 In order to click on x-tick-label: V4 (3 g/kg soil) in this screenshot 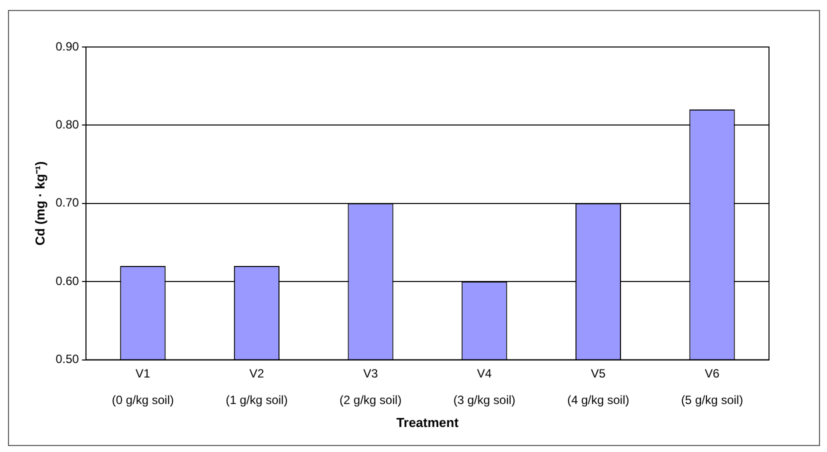, I will do `click(484, 387)`.